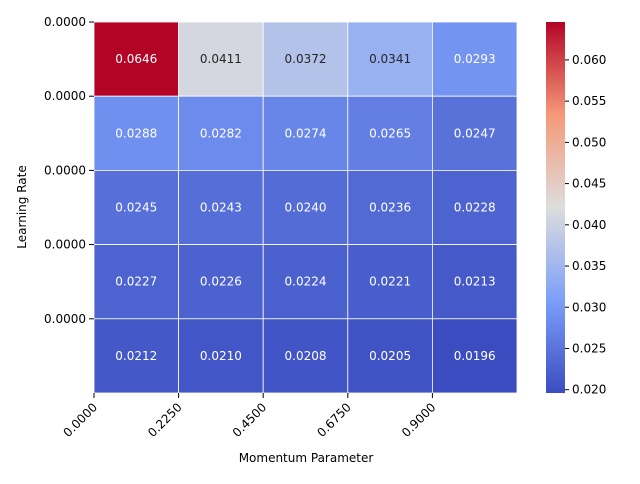  Describe the element at coordinates (589, 307) in the screenshot. I see `colorbar-tick-label: 0.030` at that location.